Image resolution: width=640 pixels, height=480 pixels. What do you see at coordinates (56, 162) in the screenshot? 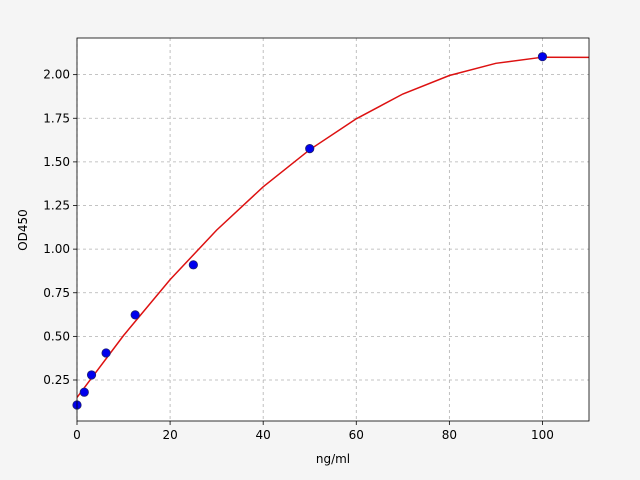
I see `y-tick-label: 1.50` at bounding box center [56, 162].